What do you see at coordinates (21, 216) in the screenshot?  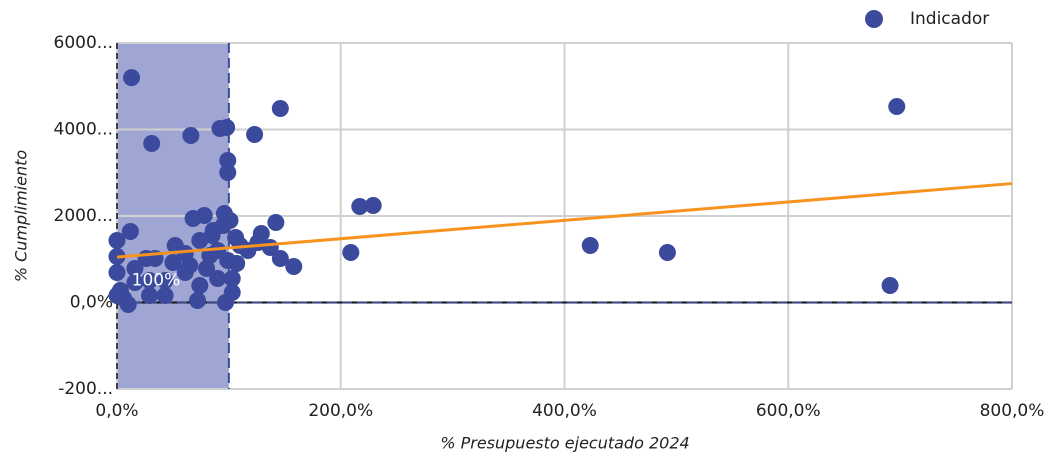 I see `y-axis-title: % Cumplimiento` at bounding box center [21, 216].